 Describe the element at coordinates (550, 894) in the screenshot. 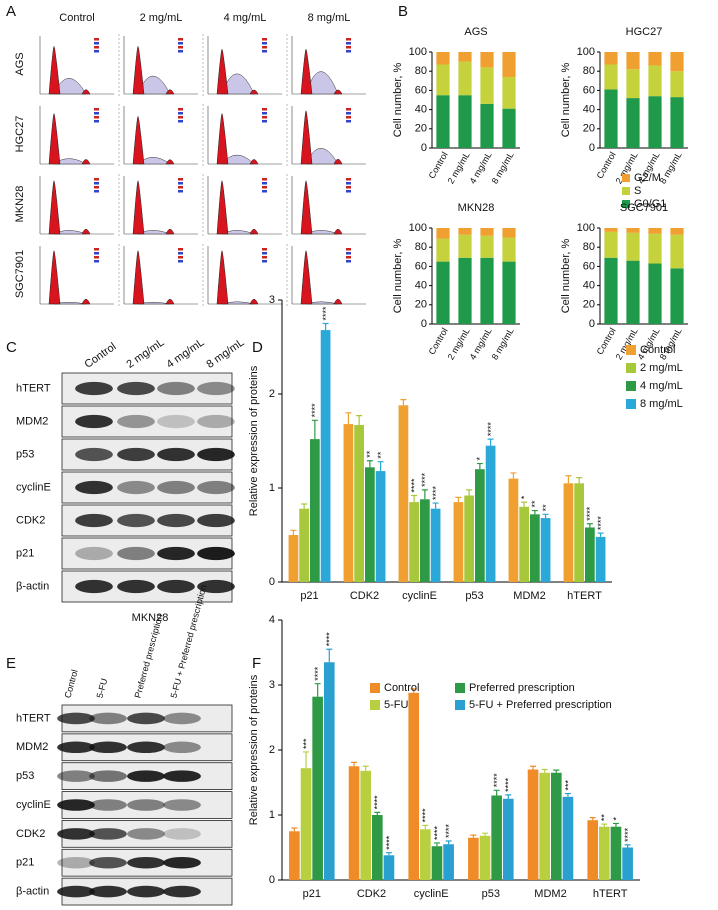

I see `x-tick-label: MDM2` at that location.